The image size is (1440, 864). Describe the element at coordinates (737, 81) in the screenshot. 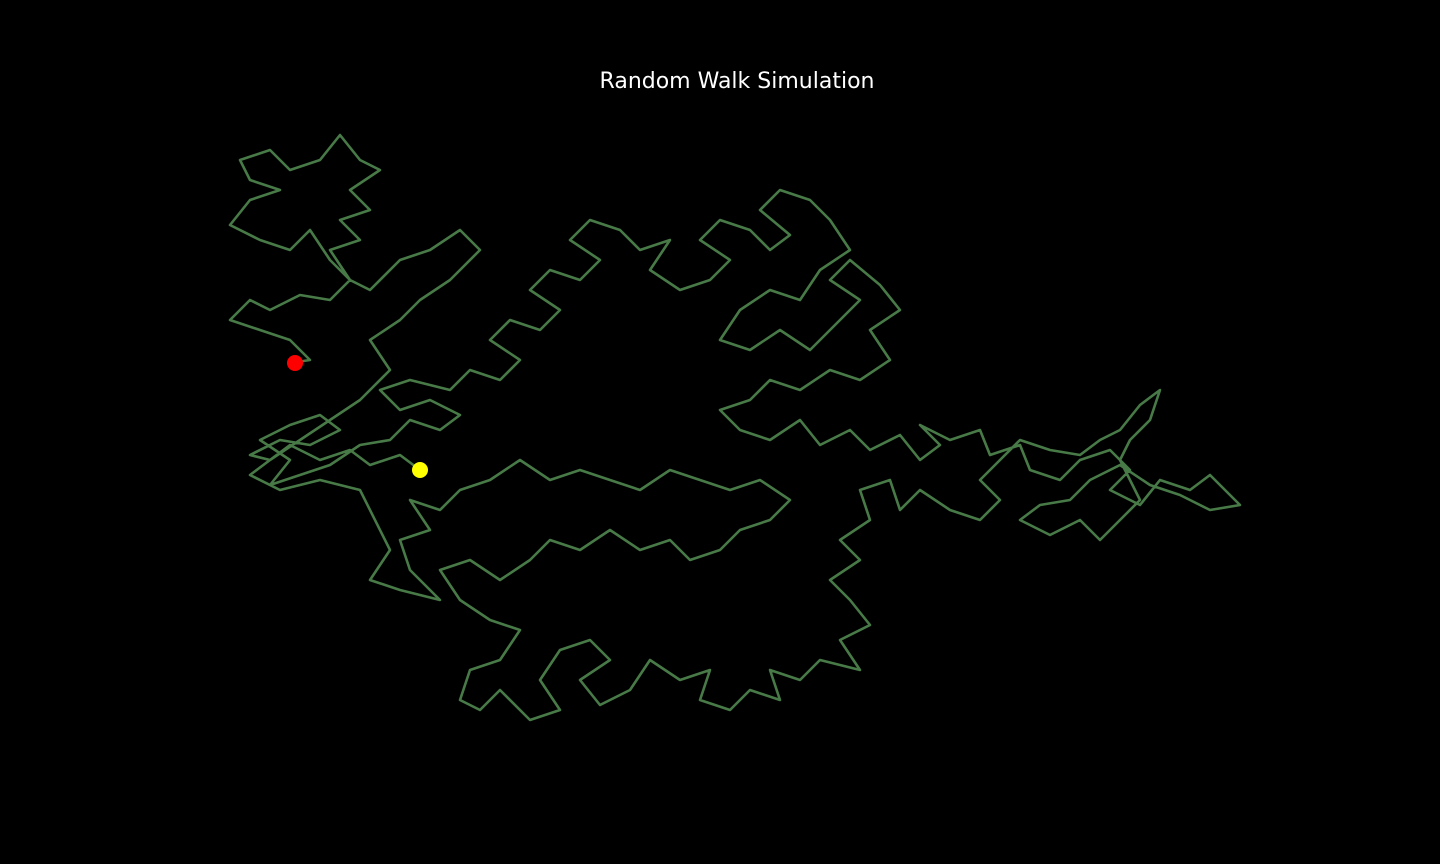

I see `chart-title: Random Walk Simulation` at that location.